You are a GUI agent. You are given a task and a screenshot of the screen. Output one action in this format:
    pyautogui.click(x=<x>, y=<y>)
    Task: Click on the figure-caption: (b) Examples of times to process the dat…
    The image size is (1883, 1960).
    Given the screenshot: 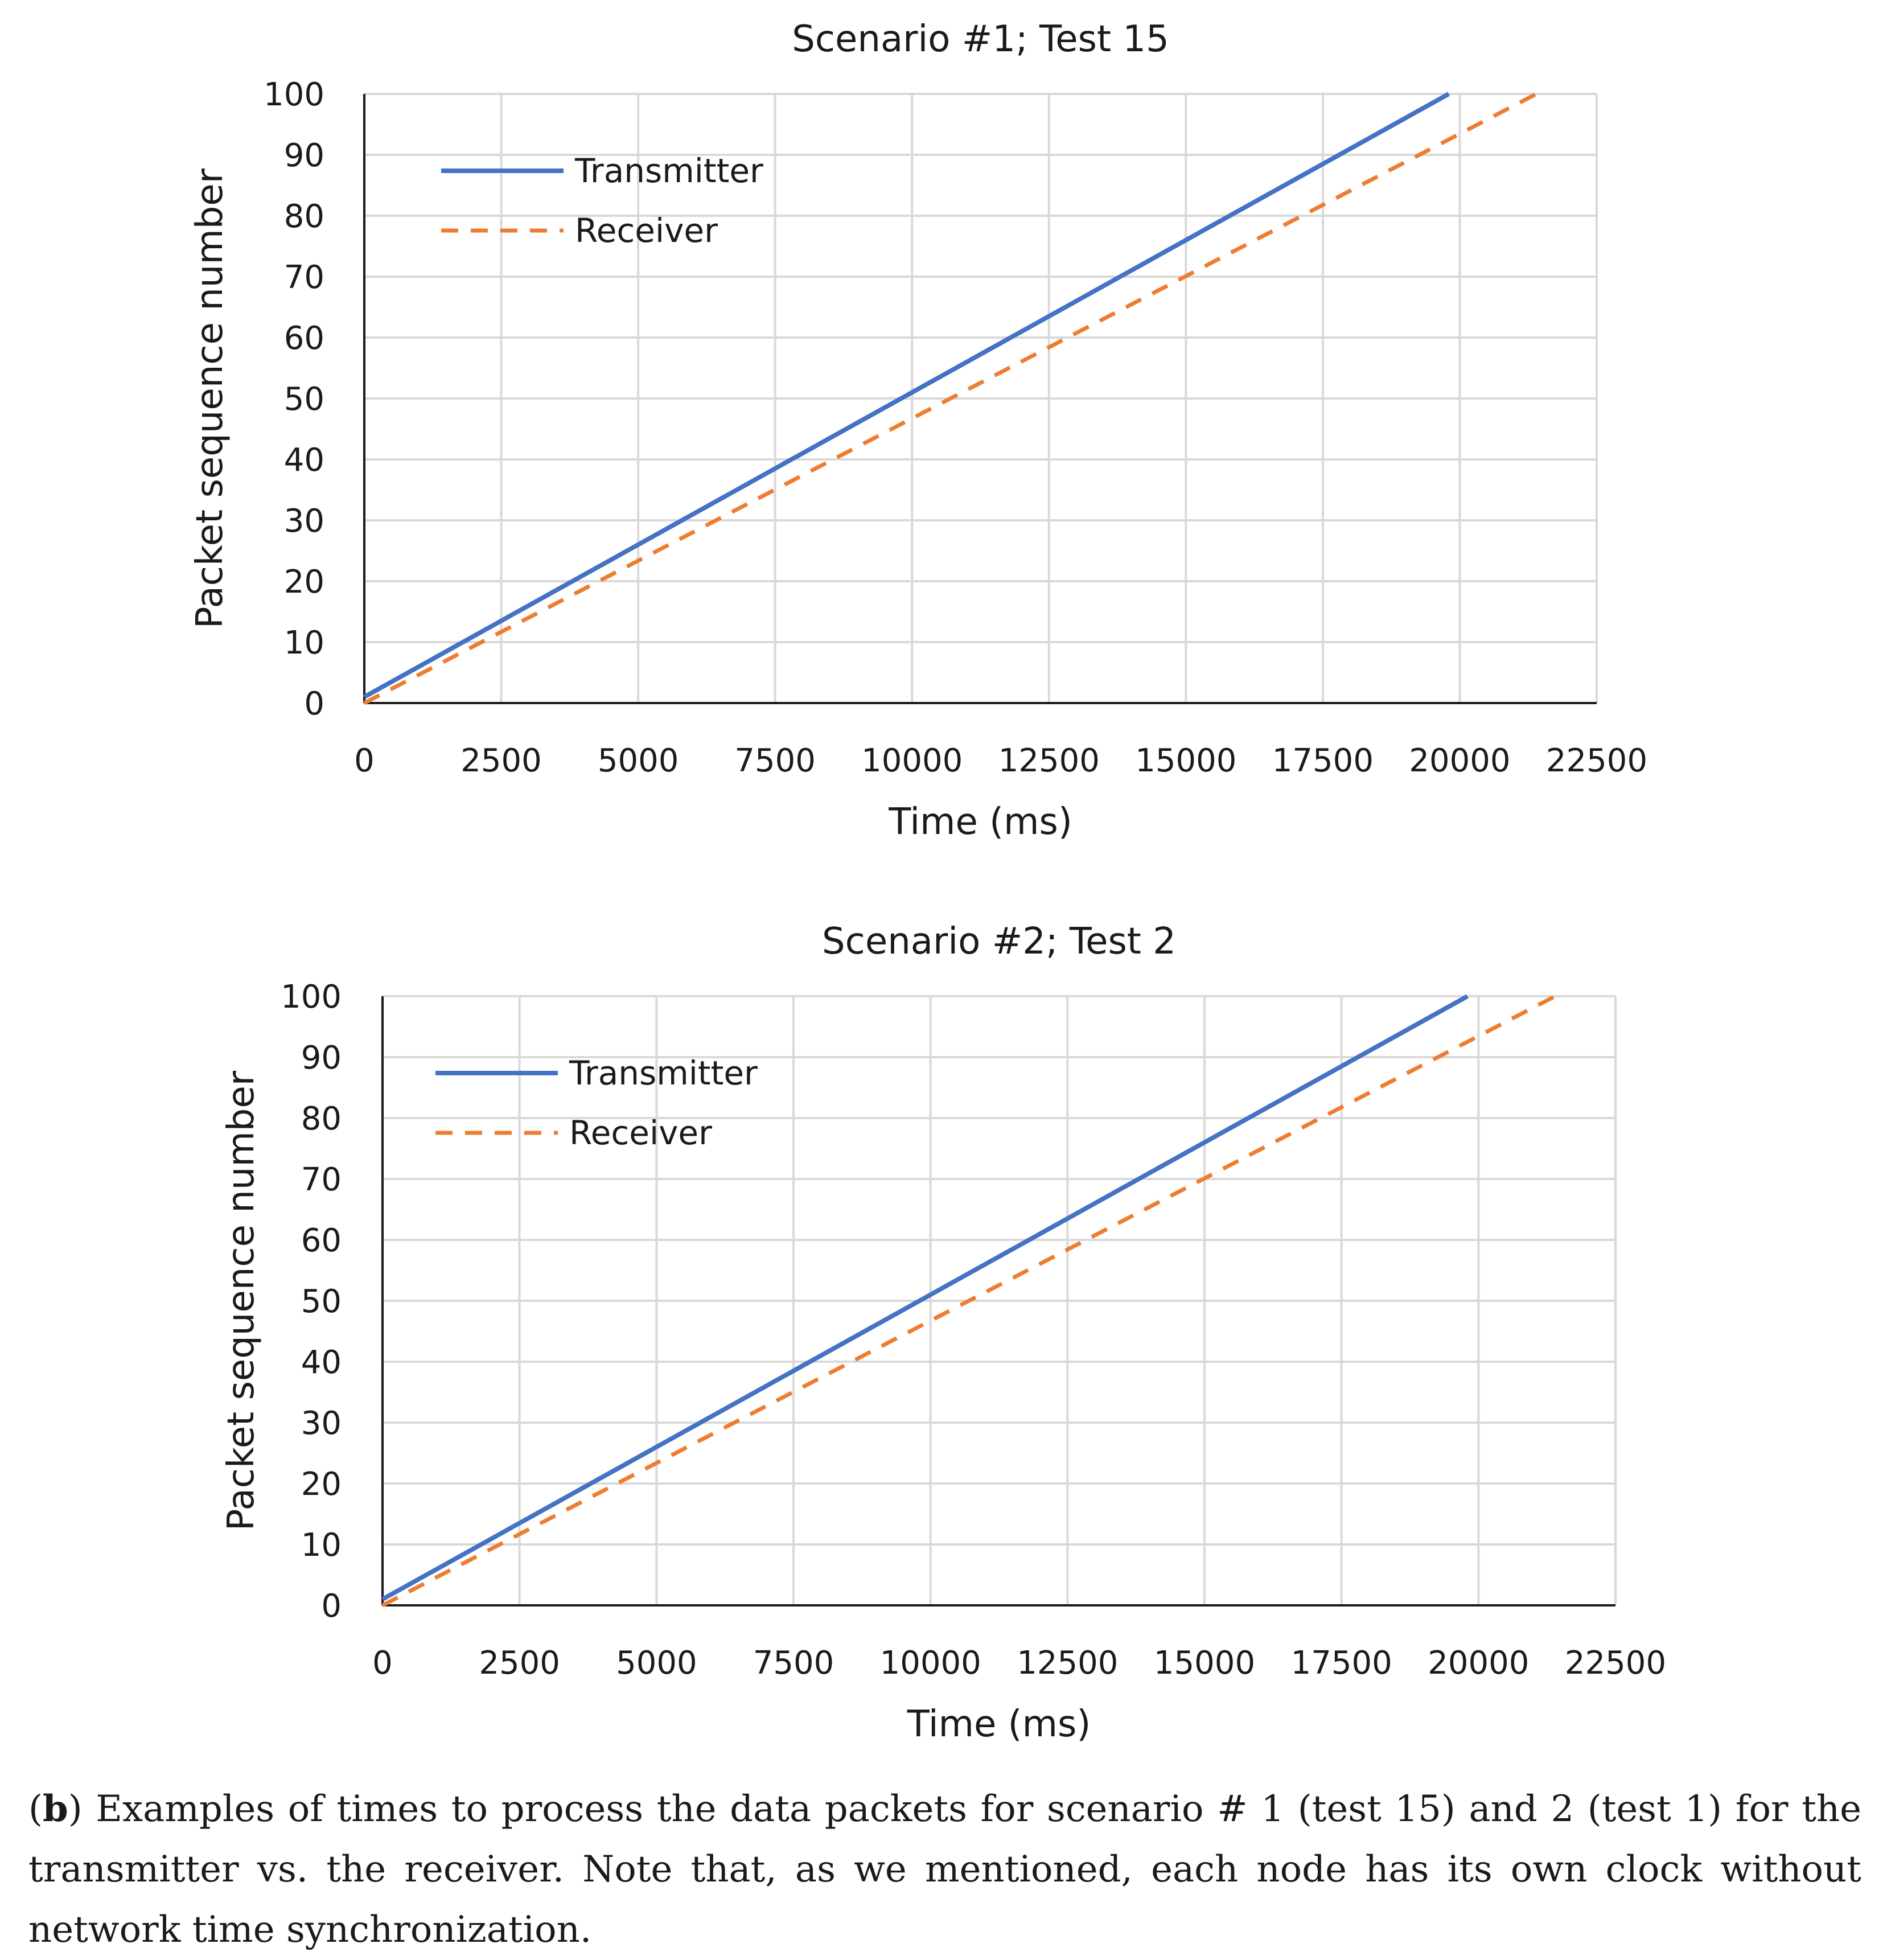 What is the action you would take?
    pyautogui.click(x=944, y=1869)
    